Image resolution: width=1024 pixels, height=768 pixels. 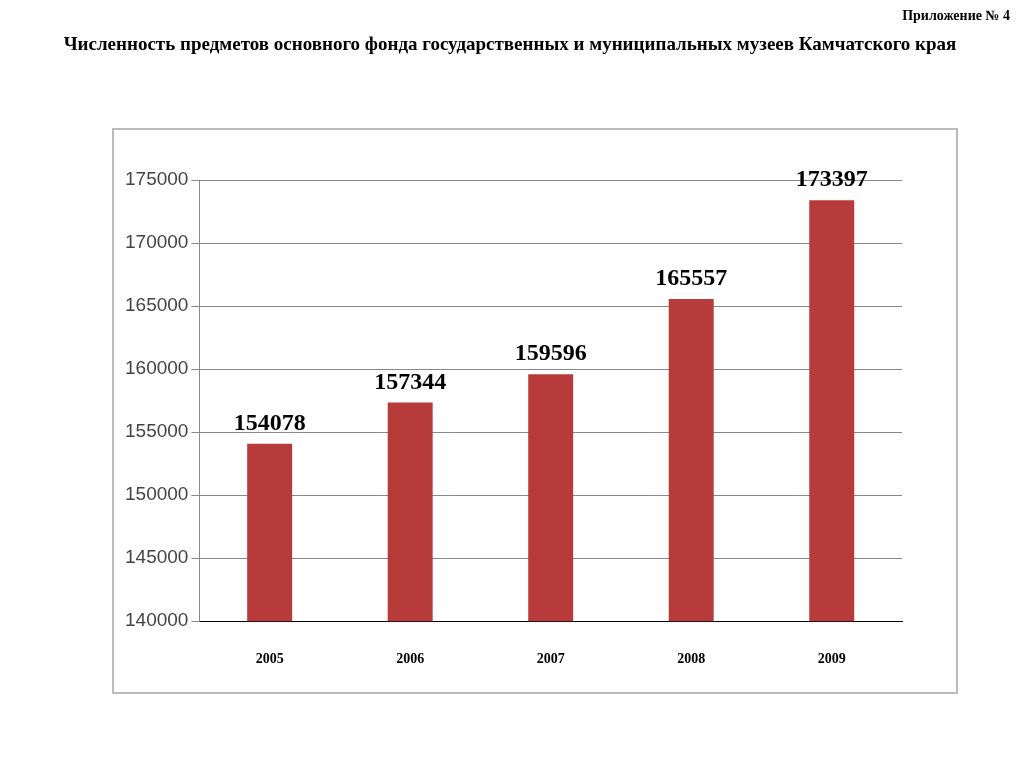 I want to click on data-label: 154078, so click(x=269, y=421).